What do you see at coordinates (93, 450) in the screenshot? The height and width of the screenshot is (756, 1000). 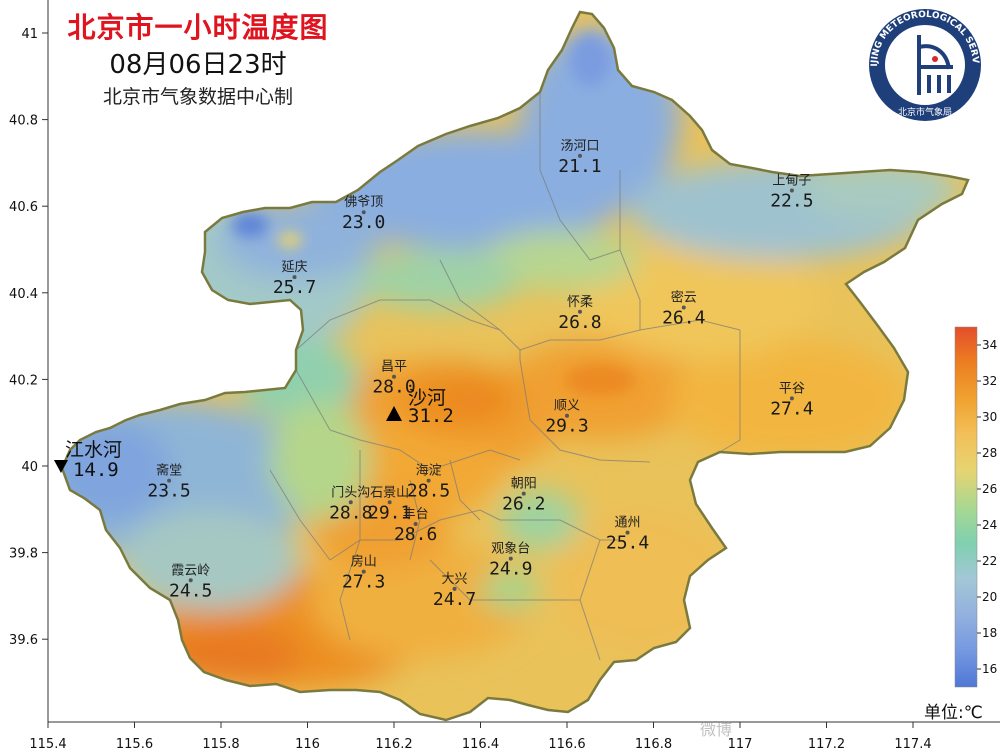 I see `min-station-name: 江水河` at bounding box center [93, 450].